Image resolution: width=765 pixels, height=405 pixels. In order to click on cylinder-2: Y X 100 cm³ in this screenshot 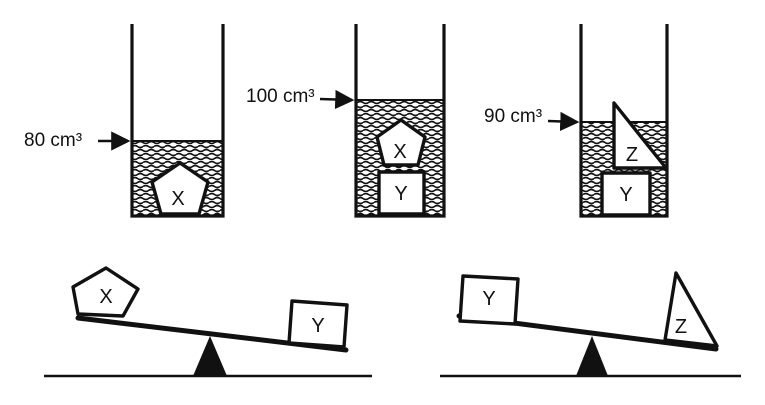, I will do `click(346, 121)`.